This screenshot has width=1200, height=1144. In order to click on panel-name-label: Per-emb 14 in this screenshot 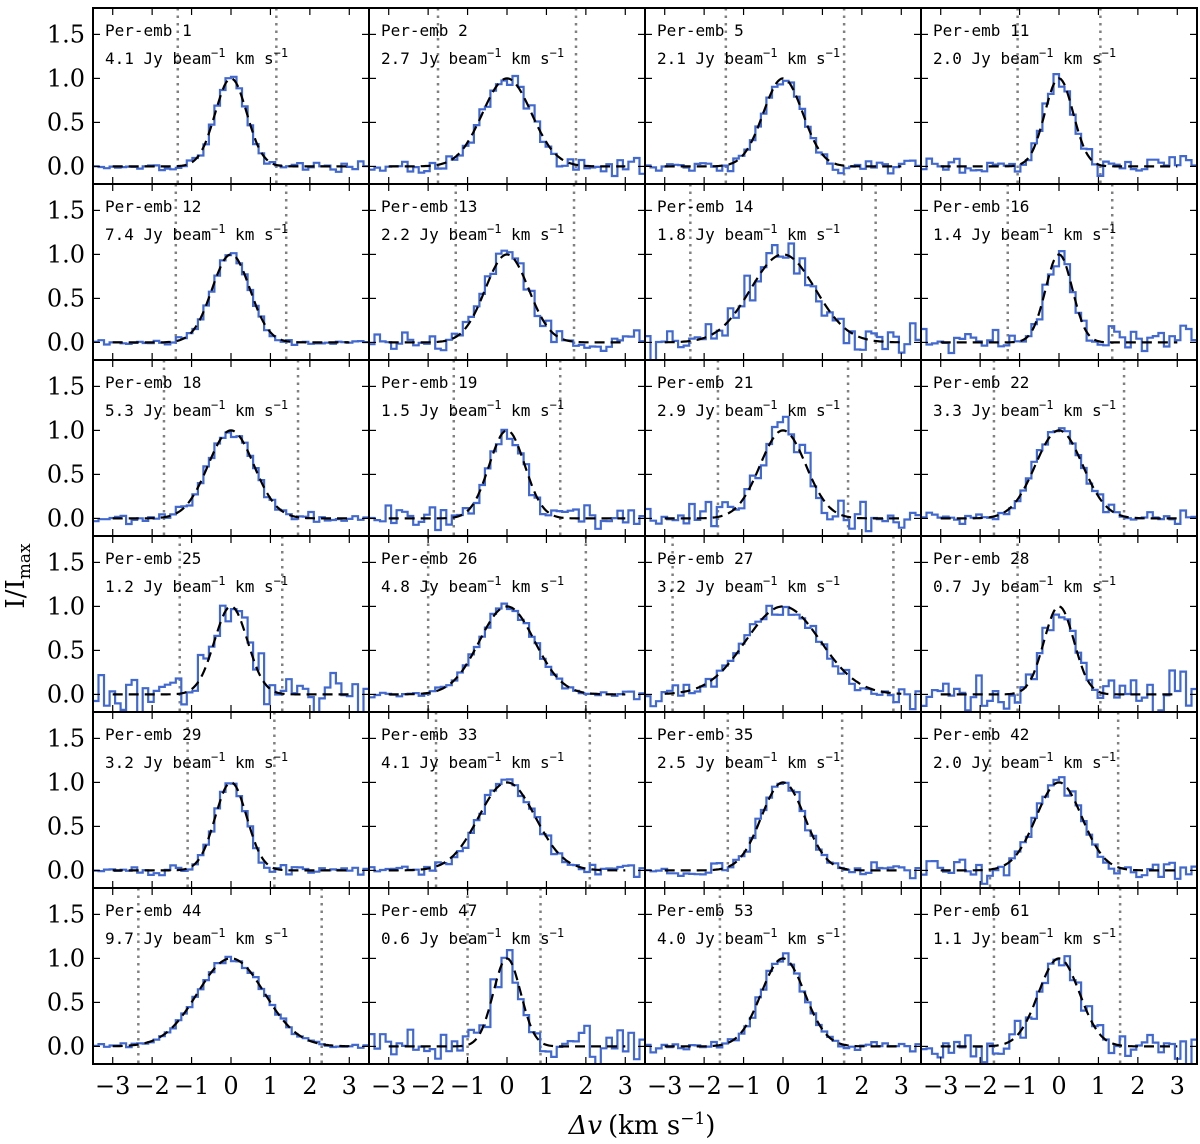, I will do `click(705, 206)`.